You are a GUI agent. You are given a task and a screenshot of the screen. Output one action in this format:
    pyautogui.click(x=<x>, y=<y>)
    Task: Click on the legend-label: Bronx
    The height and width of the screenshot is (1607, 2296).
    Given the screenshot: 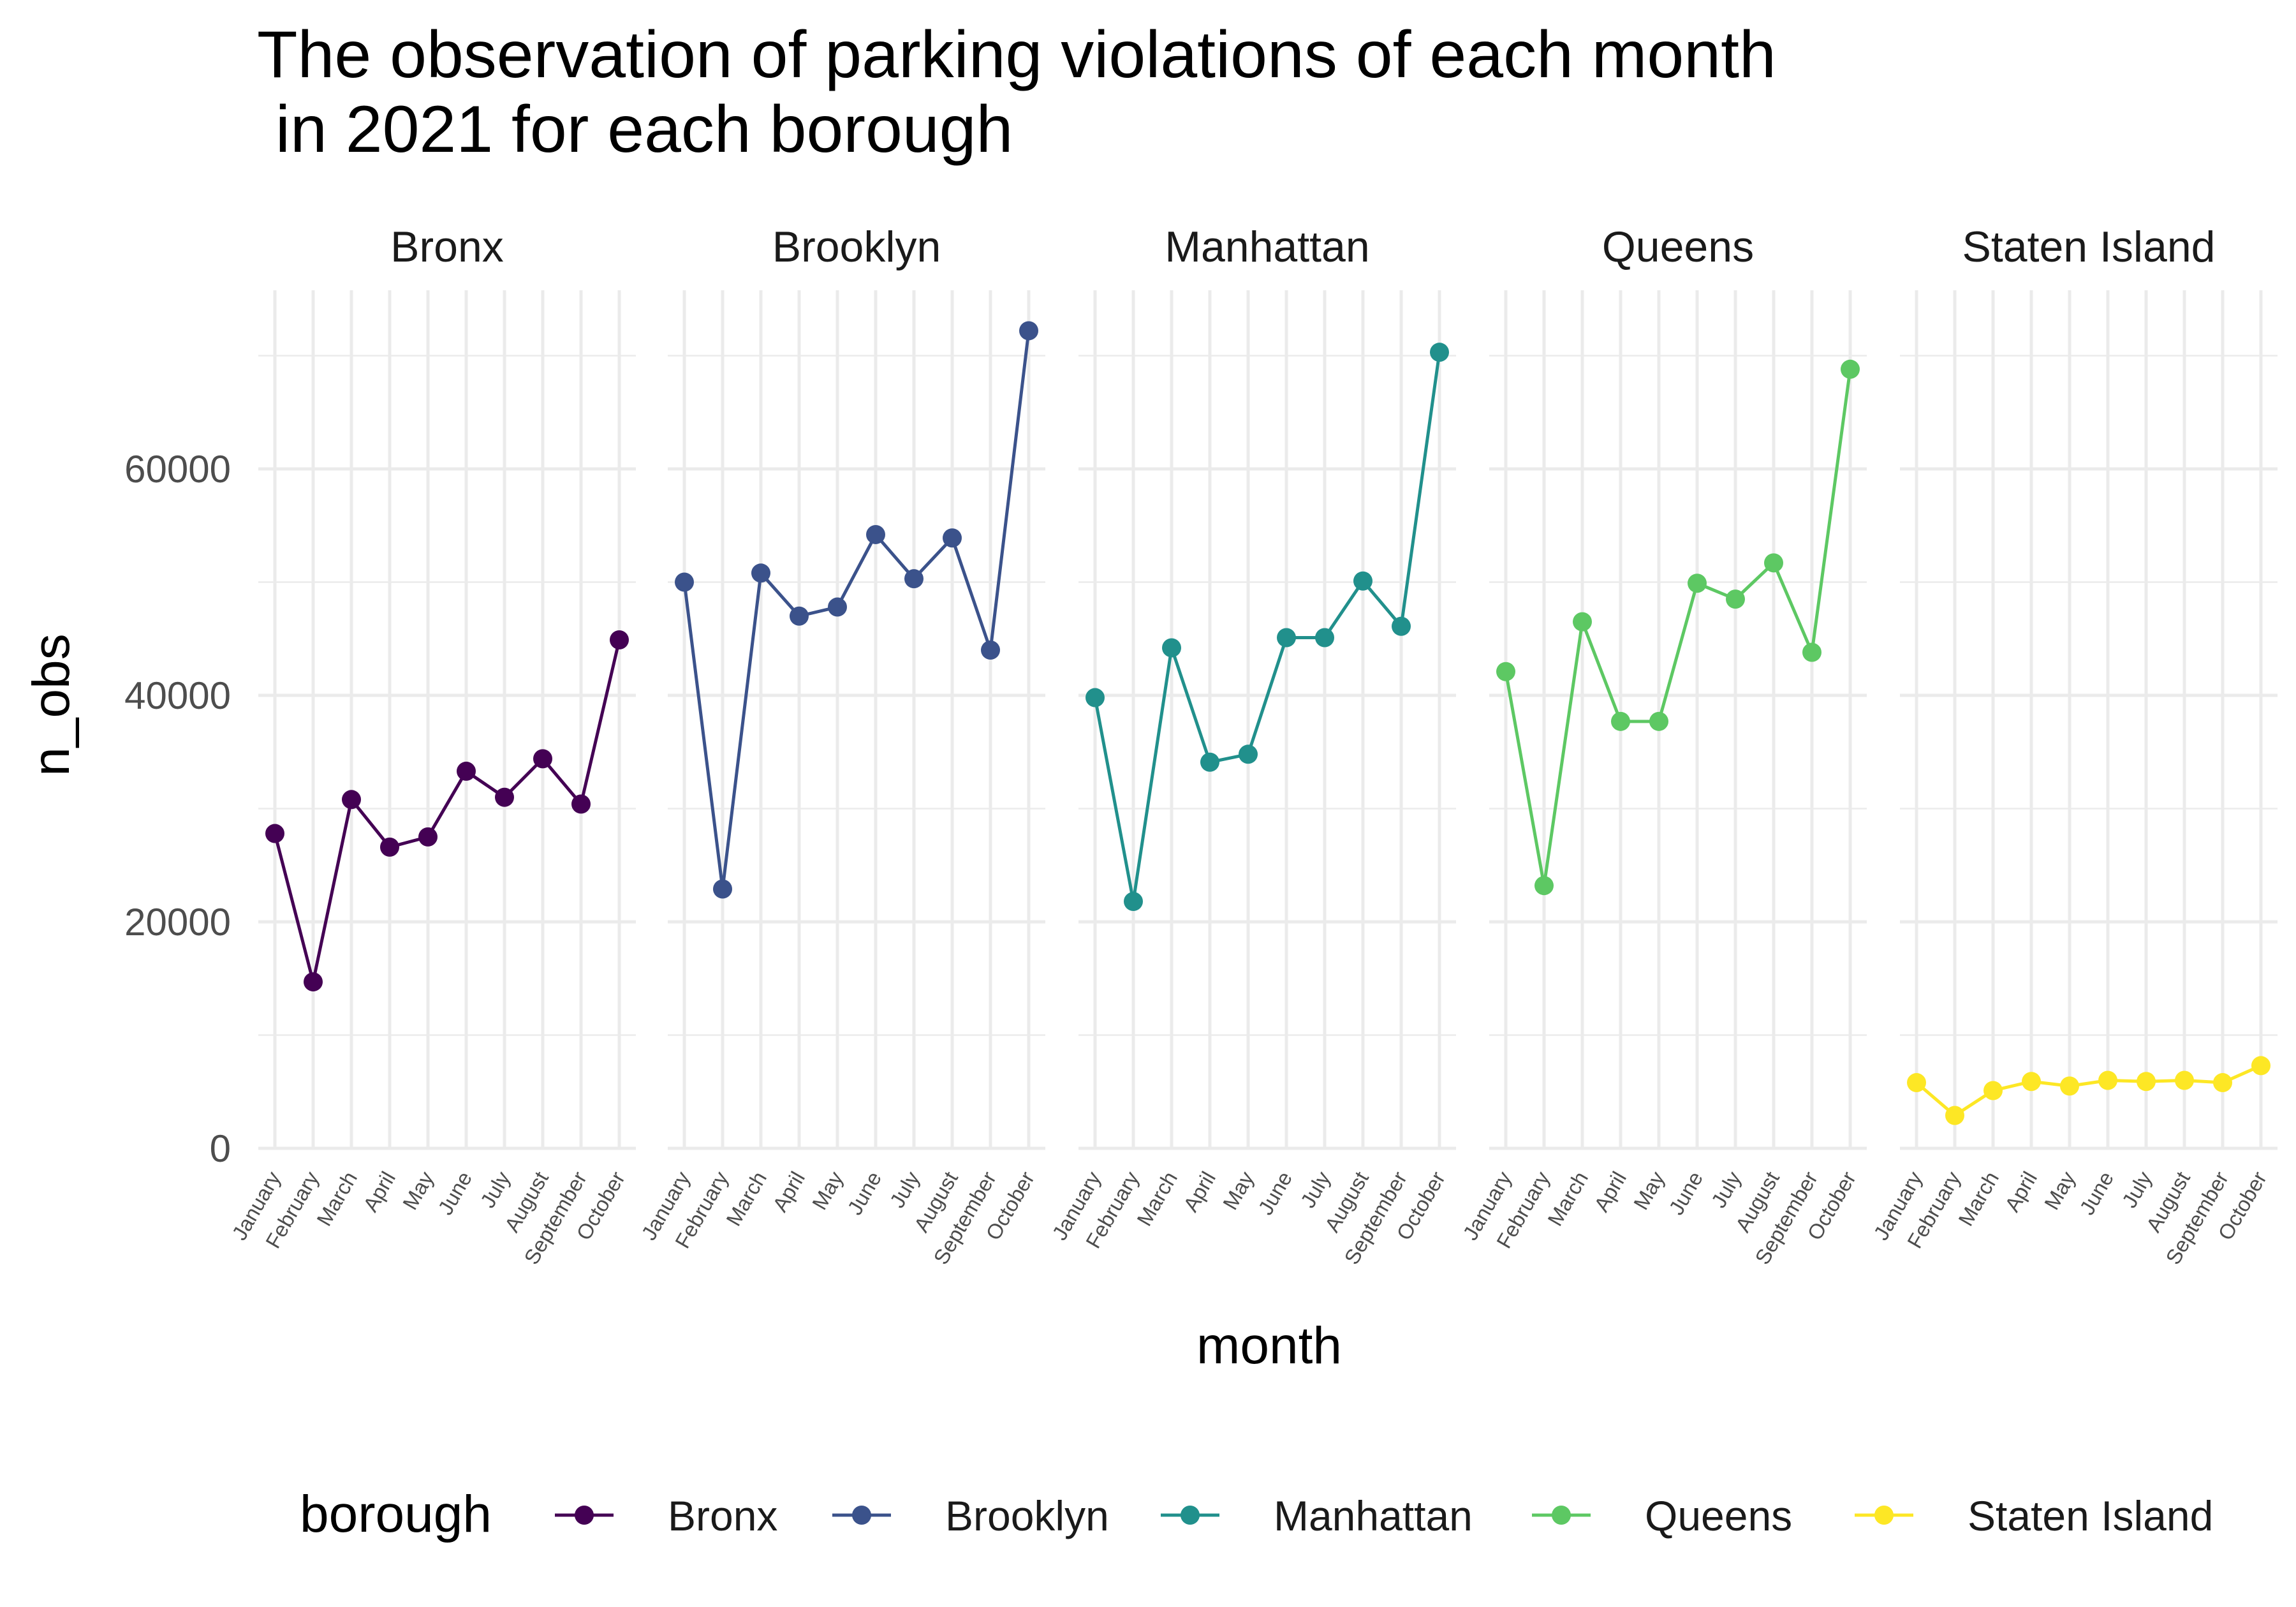 What is the action you would take?
    pyautogui.click(x=722, y=1516)
    